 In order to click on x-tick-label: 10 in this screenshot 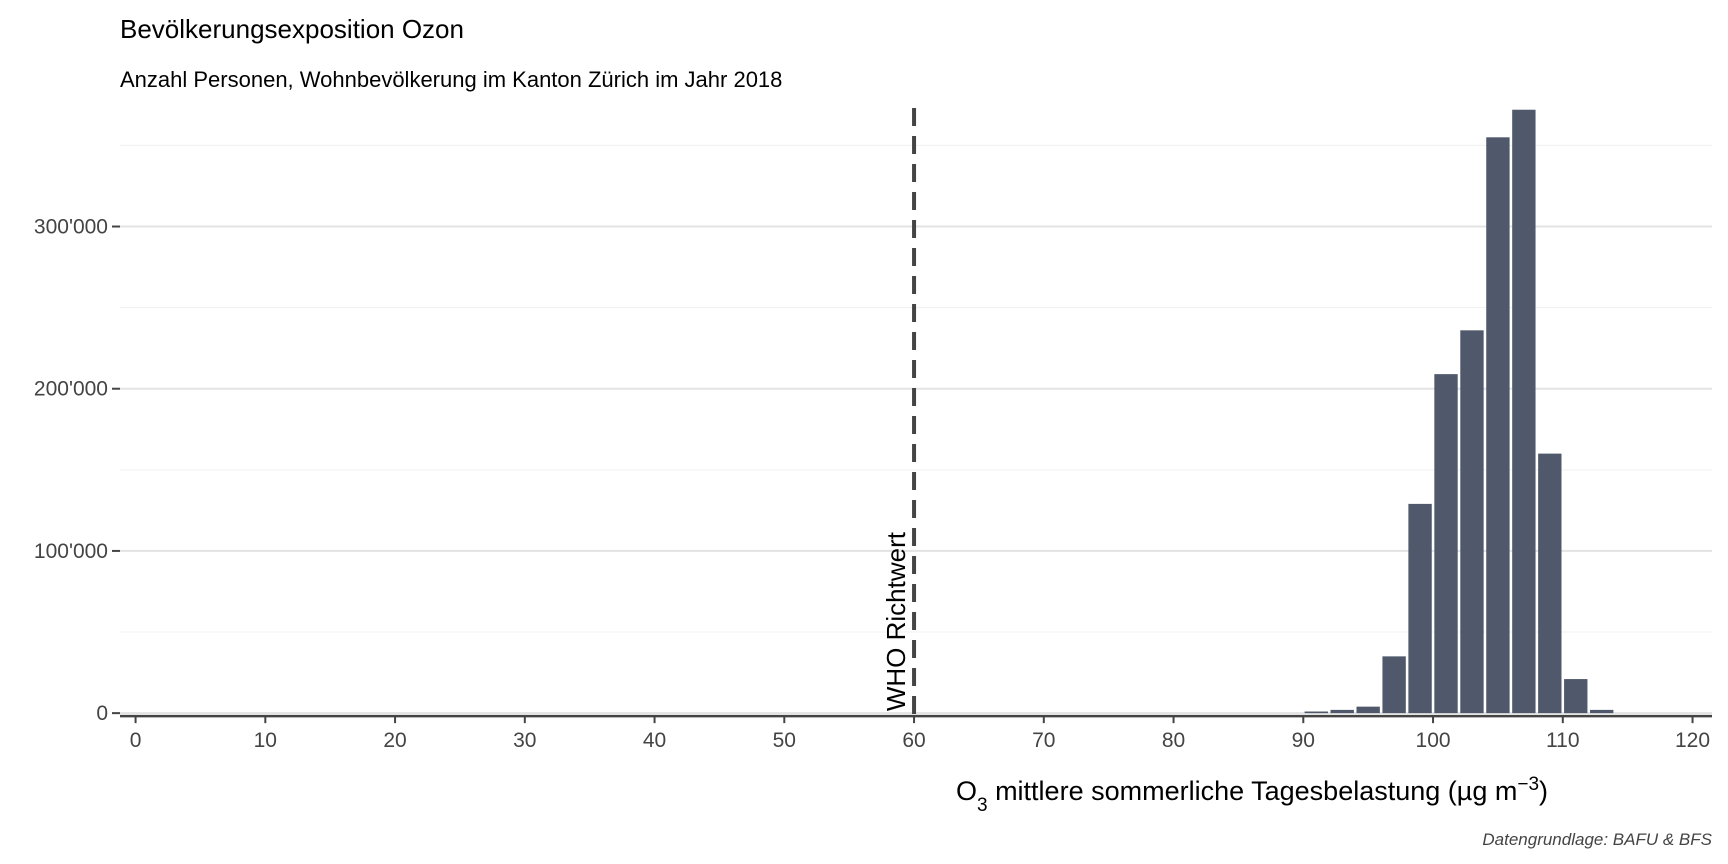, I will do `click(265, 740)`.